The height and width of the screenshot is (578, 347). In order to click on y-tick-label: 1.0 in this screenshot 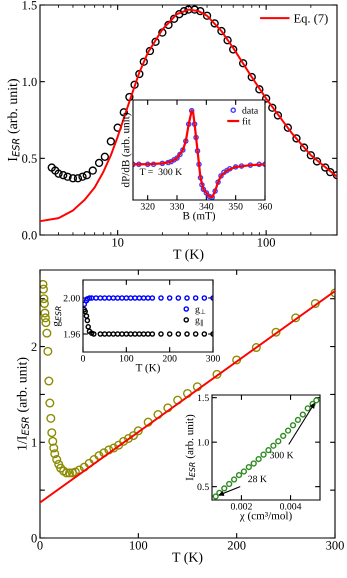, I will do `click(203, 442)`.